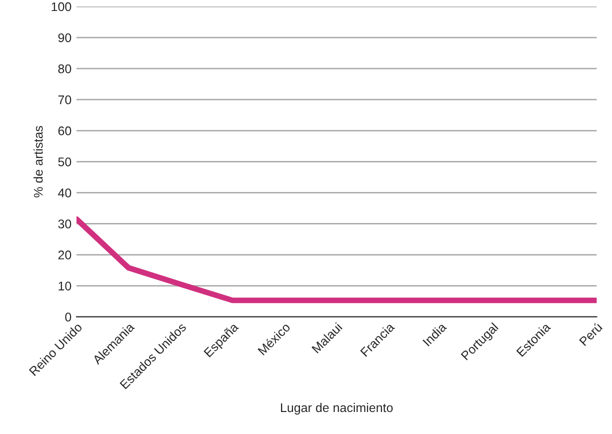  I want to click on y-tick-label: 40, so click(65, 193).